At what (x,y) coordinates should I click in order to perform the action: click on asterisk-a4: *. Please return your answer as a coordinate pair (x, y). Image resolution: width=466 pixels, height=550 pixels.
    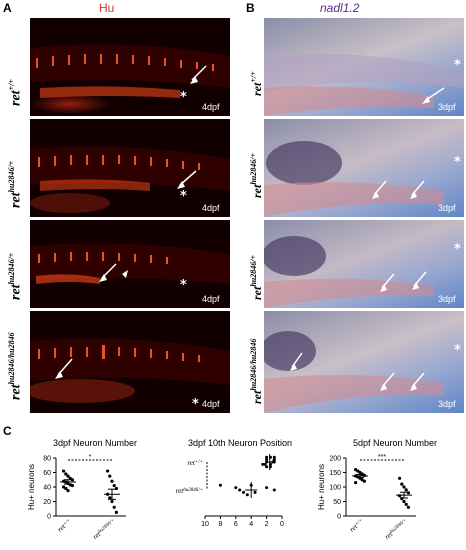
    Looking at the image, I should click on (195, 404).